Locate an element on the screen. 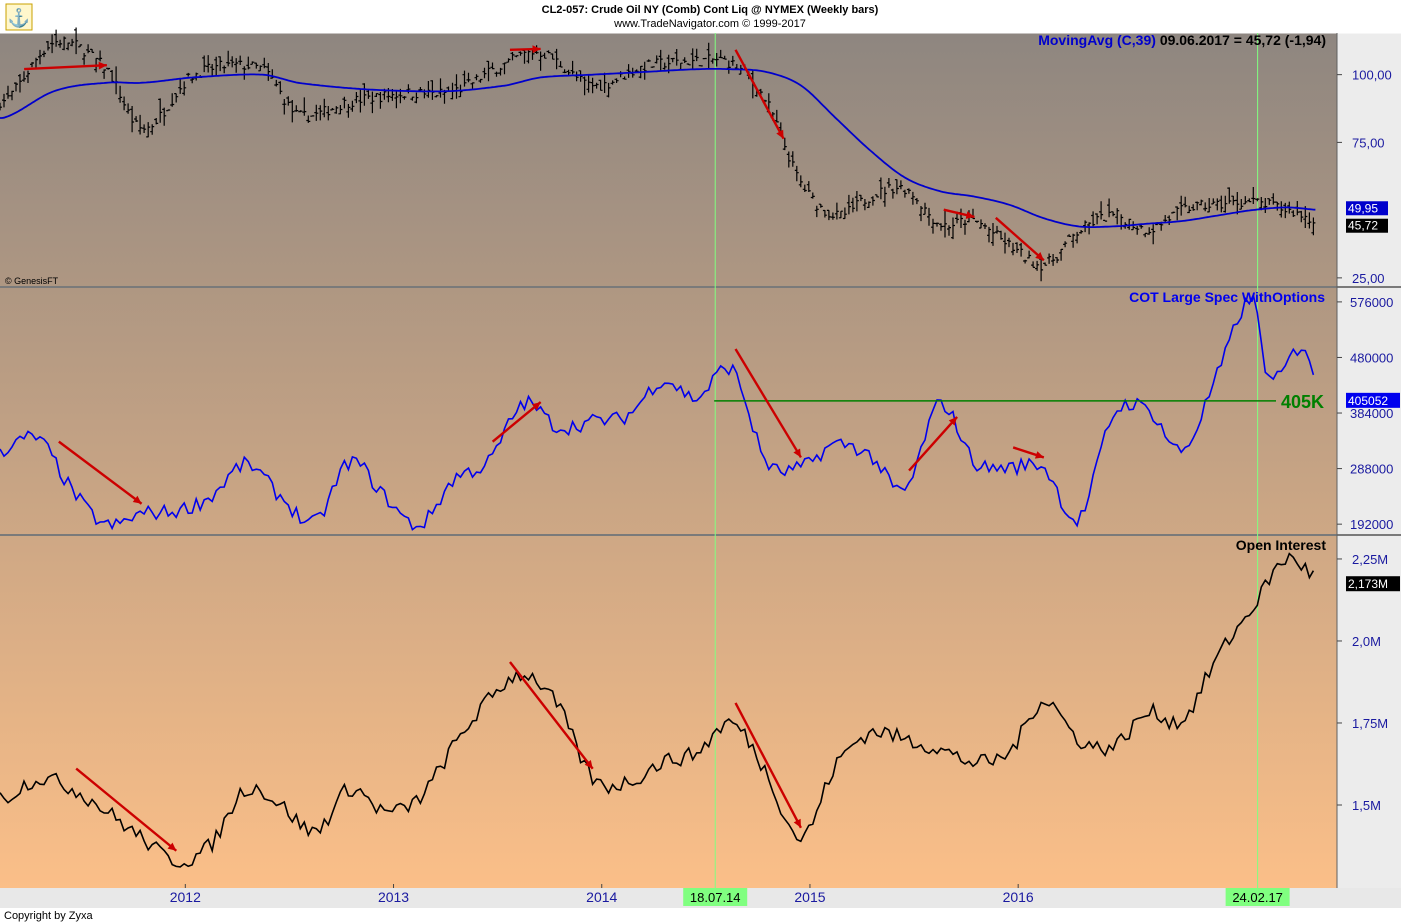 The image size is (1419, 923). data-source-watermark: © GenesisFT is located at coordinates (32, 281).